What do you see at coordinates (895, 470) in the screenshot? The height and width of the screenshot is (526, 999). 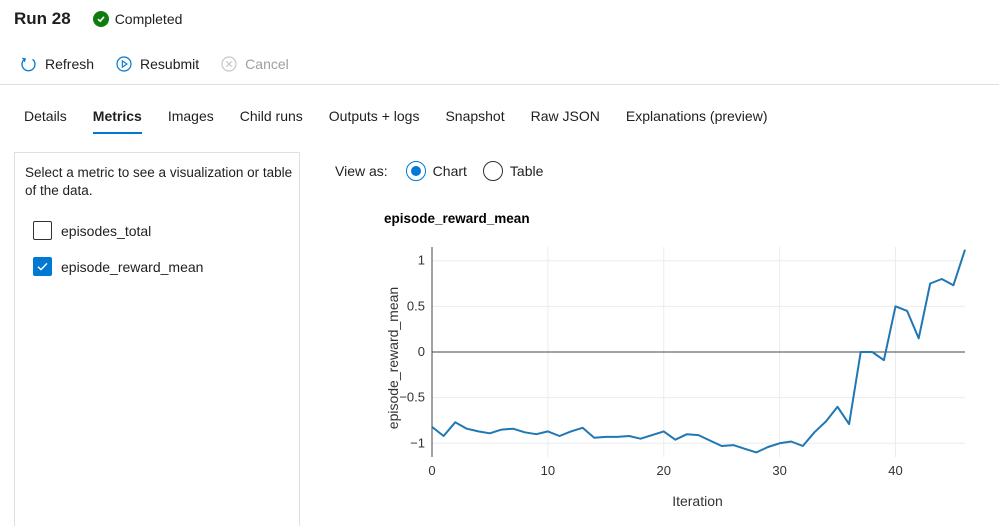 I see `x-tick-label-4: 40` at bounding box center [895, 470].